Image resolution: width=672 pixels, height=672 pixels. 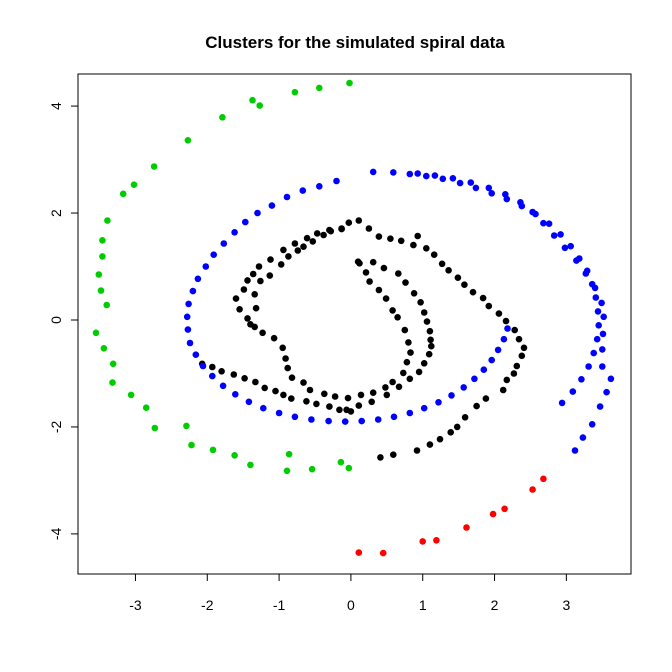 What do you see at coordinates (423, 605) in the screenshot?
I see `x-tick-label: 1` at bounding box center [423, 605].